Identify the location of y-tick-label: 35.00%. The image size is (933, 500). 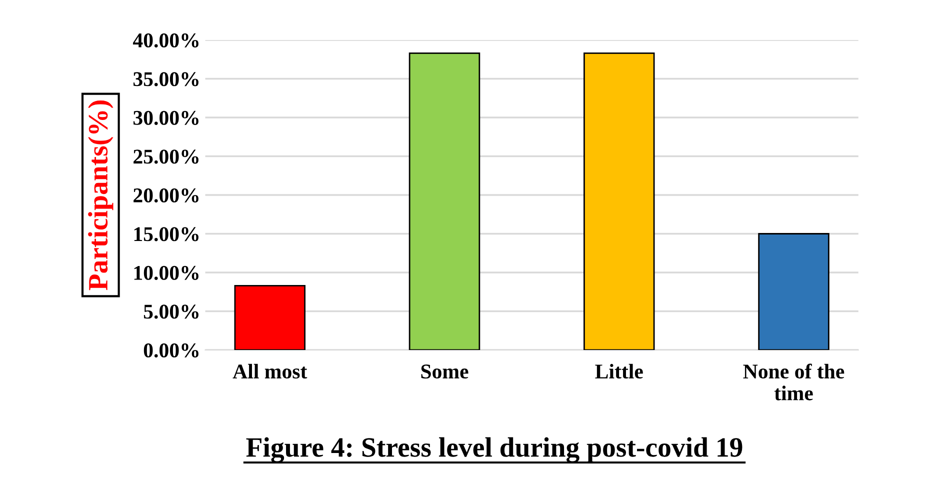
(165, 79).